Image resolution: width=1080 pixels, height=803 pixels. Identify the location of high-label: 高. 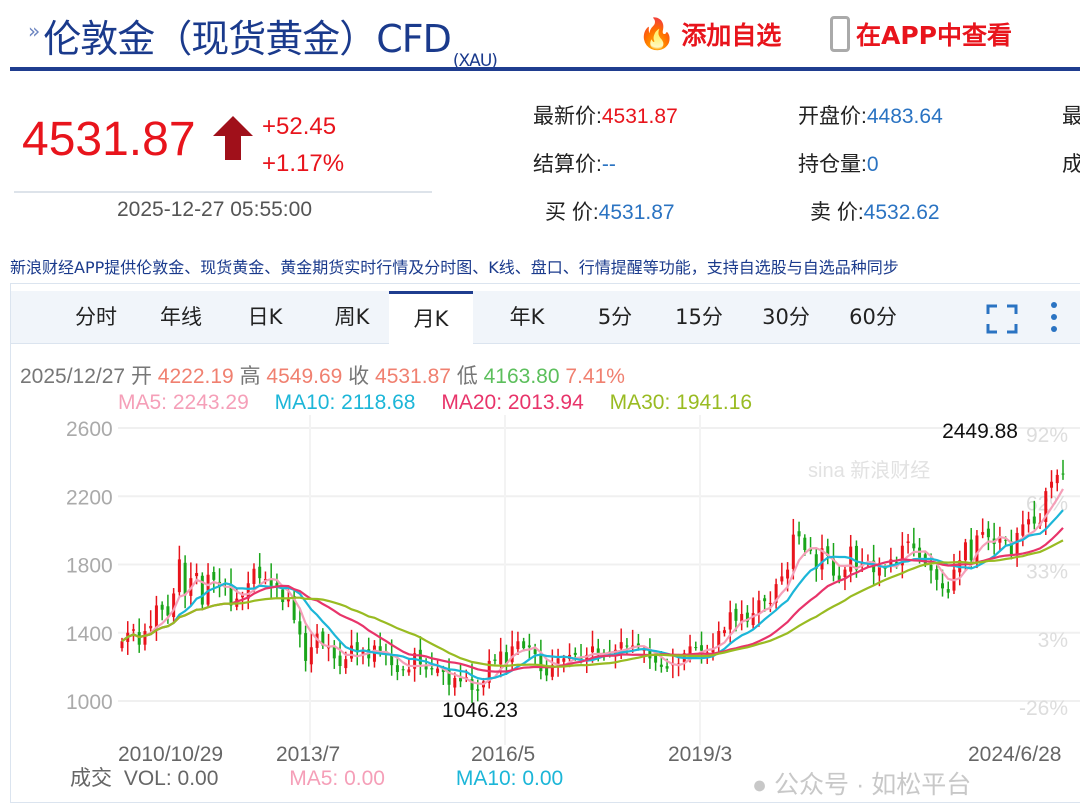
(250, 376).